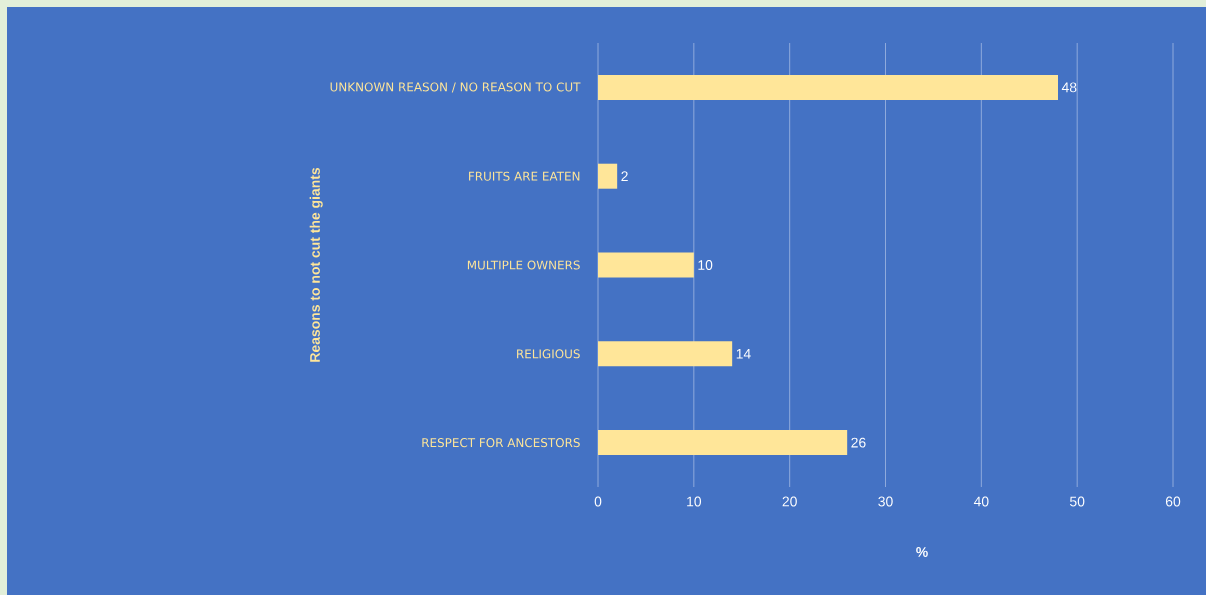 This screenshot has height=595, width=1206. Describe the element at coordinates (981, 501) in the screenshot. I see `x-tick-label: 40` at that location.